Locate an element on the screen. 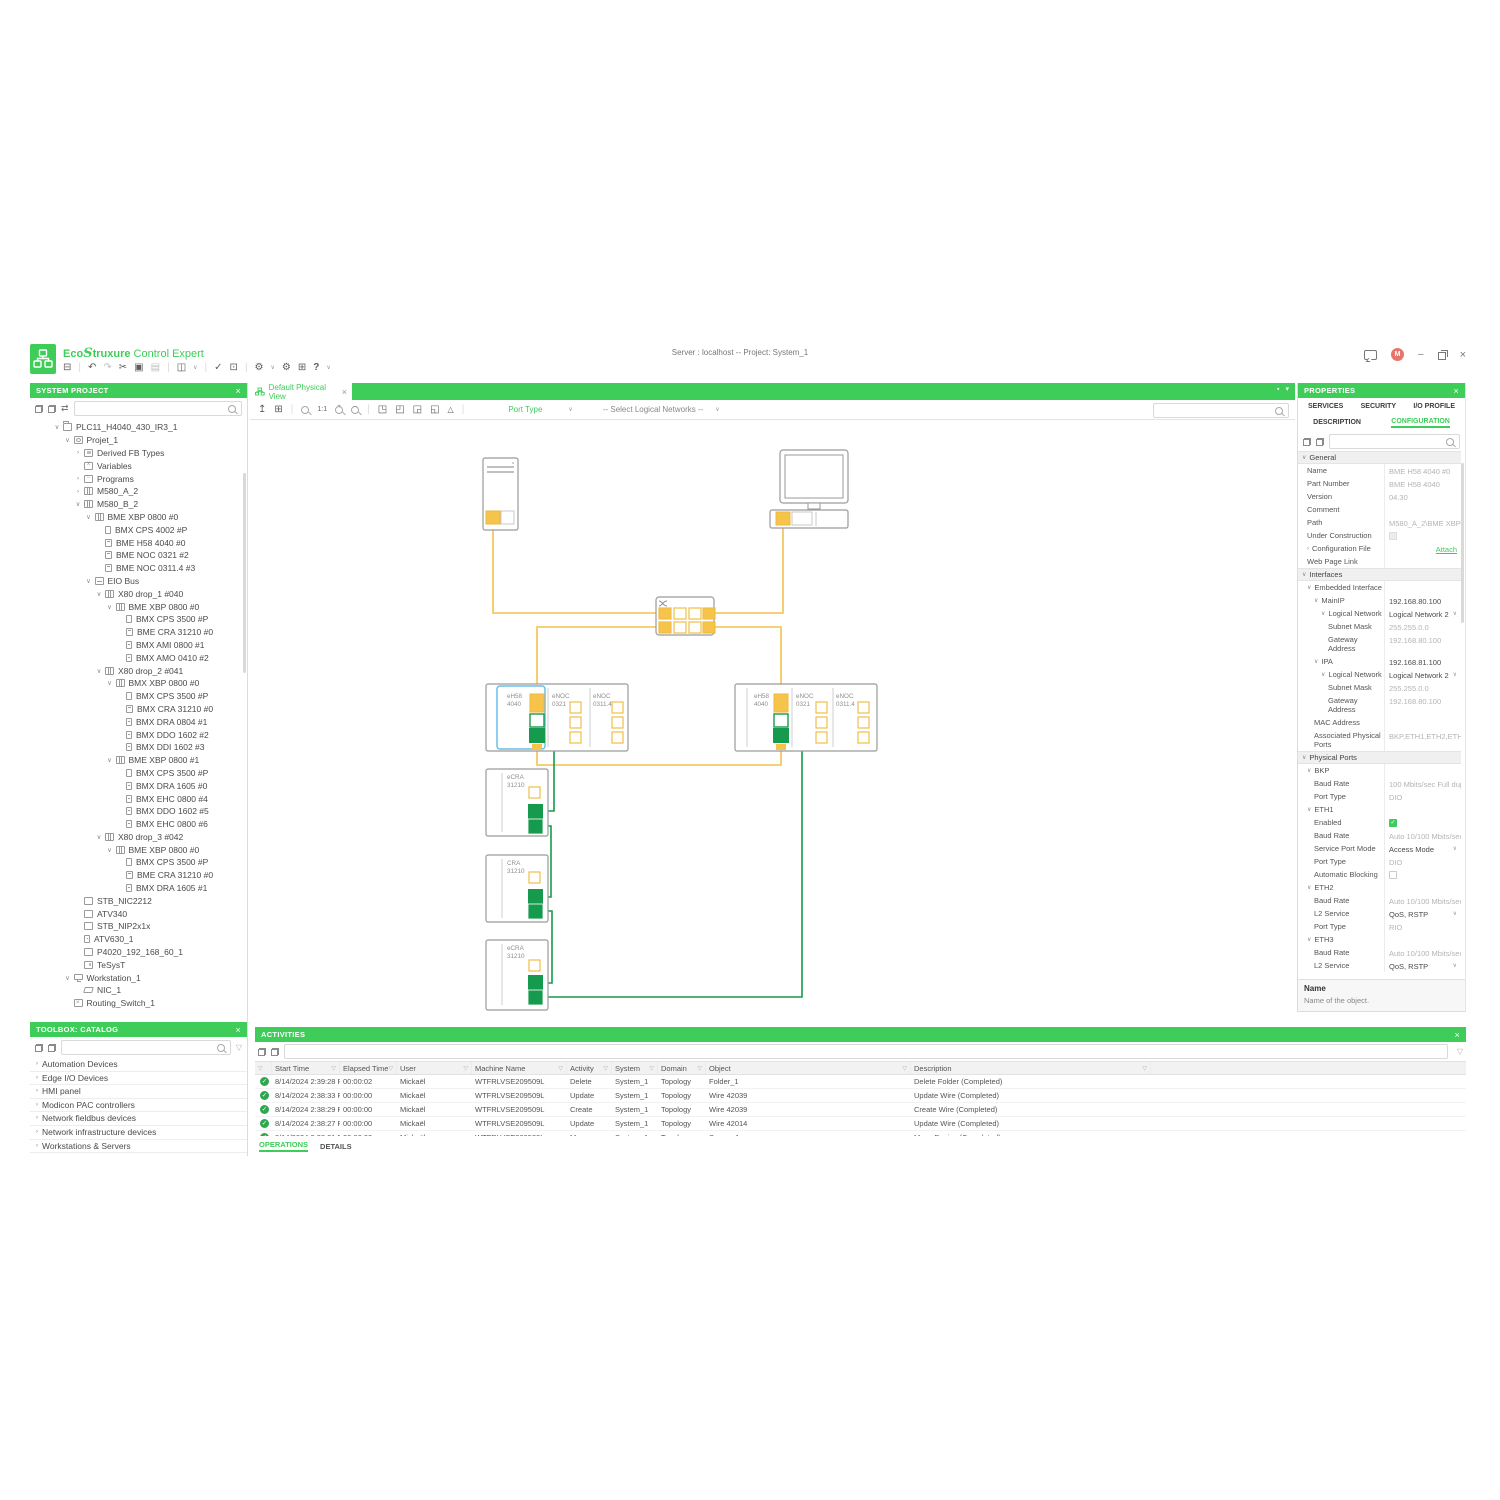  property-row: ∨ MainIP 192.168.80.100 is located at coordinates (1379, 600).